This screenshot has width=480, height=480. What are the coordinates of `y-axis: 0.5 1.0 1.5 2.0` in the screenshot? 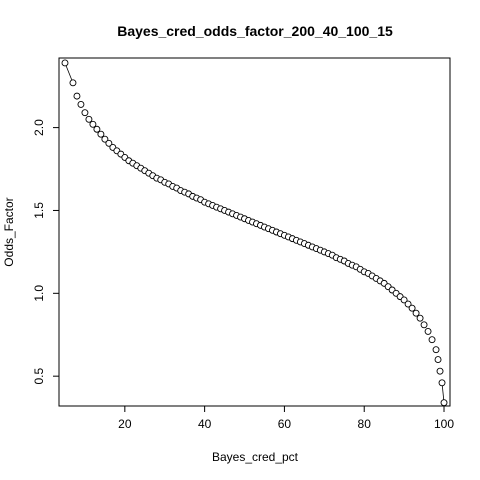 It's located at (46, 252).